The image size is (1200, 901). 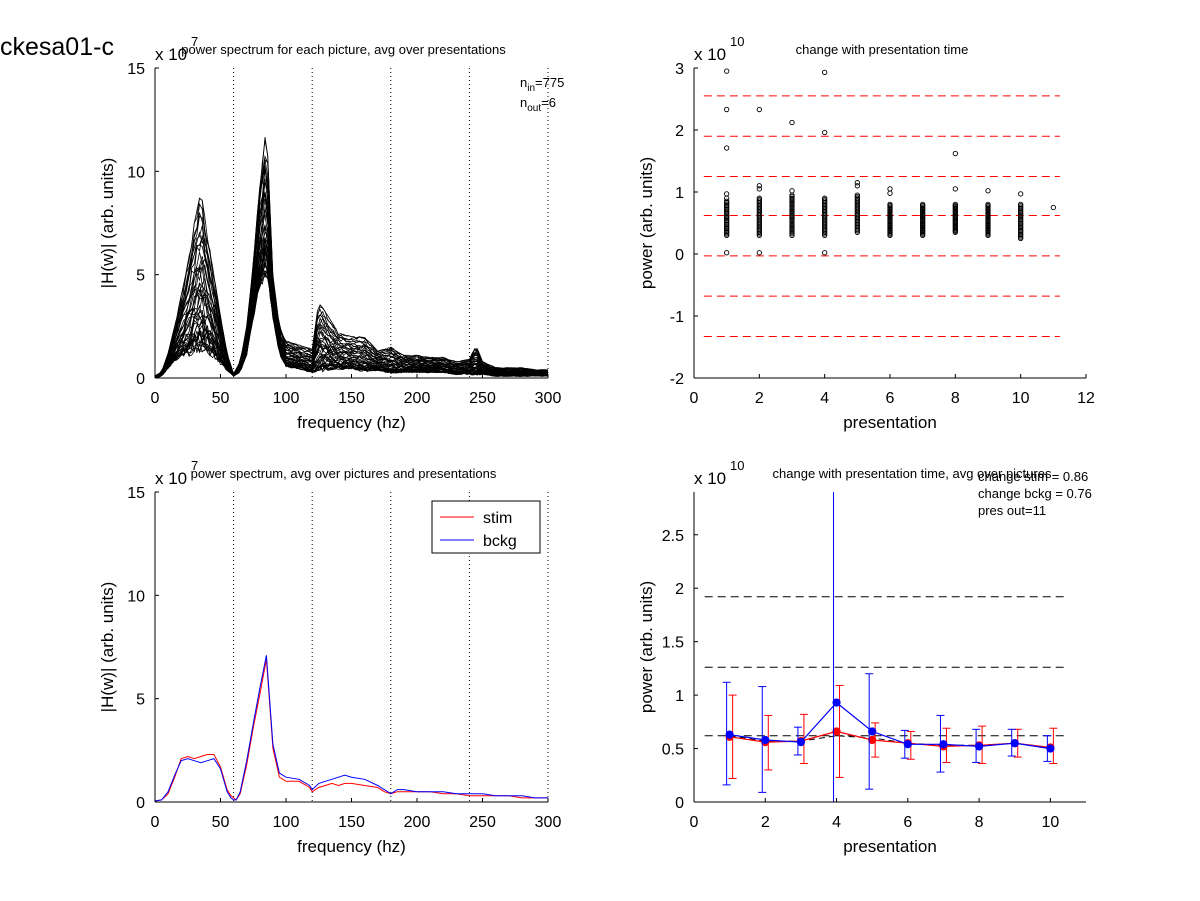 What do you see at coordinates (351, 422) in the screenshot?
I see `x-axis-label: frequency (hz)` at bounding box center [351, 422].